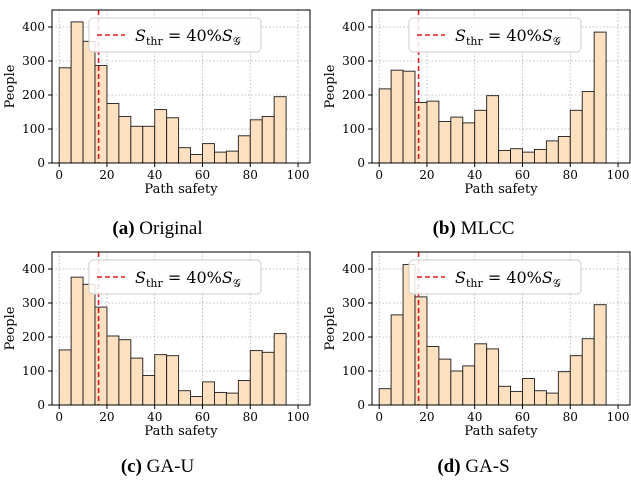 This screenshot has height=483, width=631. What do you see at coordinates (157, 229) in the screenshot?
I see `panel-caption-a: (a) Original` at bounding box center [157, 229].